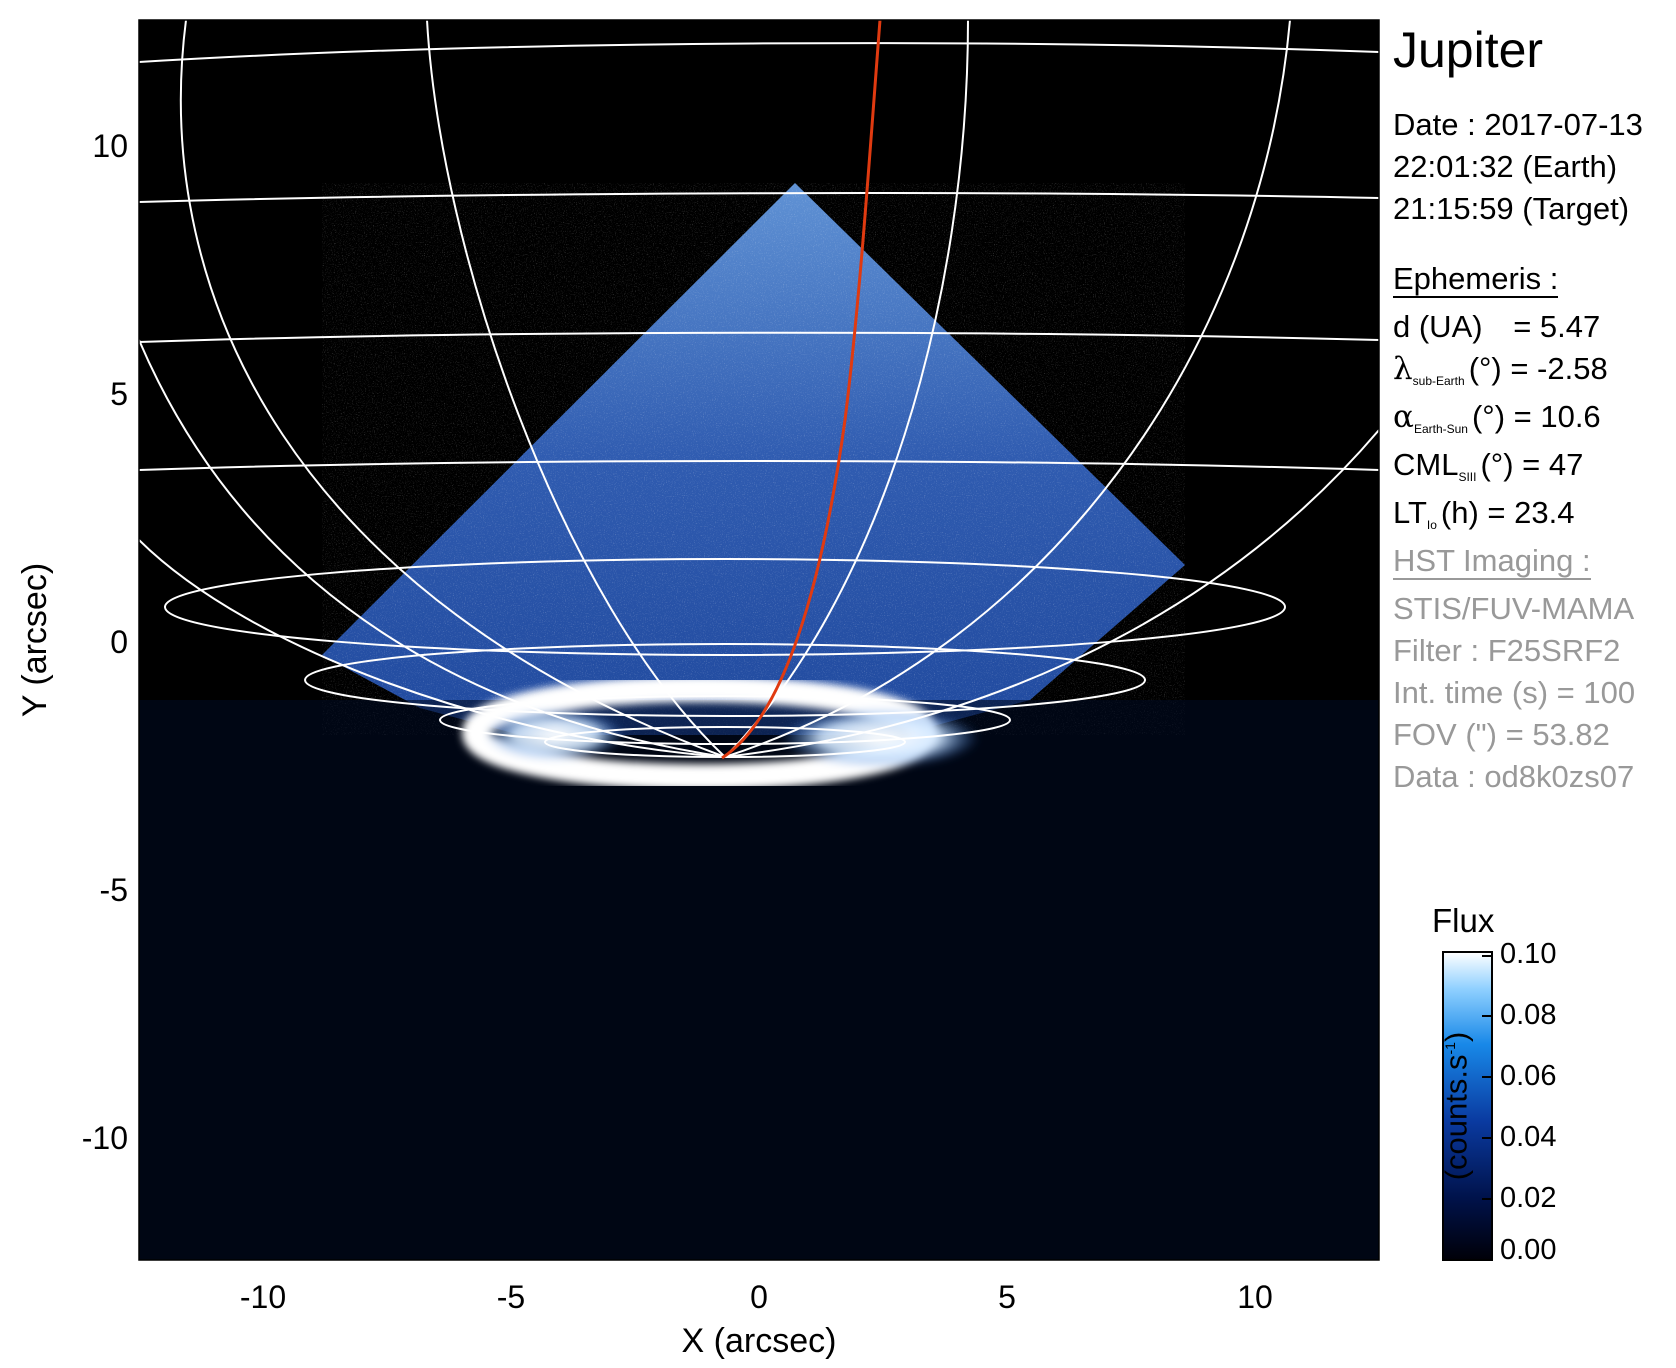 Image resolution: width=1676 pixels, height=1368 pixels. I want to click on colorbar-tick-label: 0.08, so click(1528, 1015).